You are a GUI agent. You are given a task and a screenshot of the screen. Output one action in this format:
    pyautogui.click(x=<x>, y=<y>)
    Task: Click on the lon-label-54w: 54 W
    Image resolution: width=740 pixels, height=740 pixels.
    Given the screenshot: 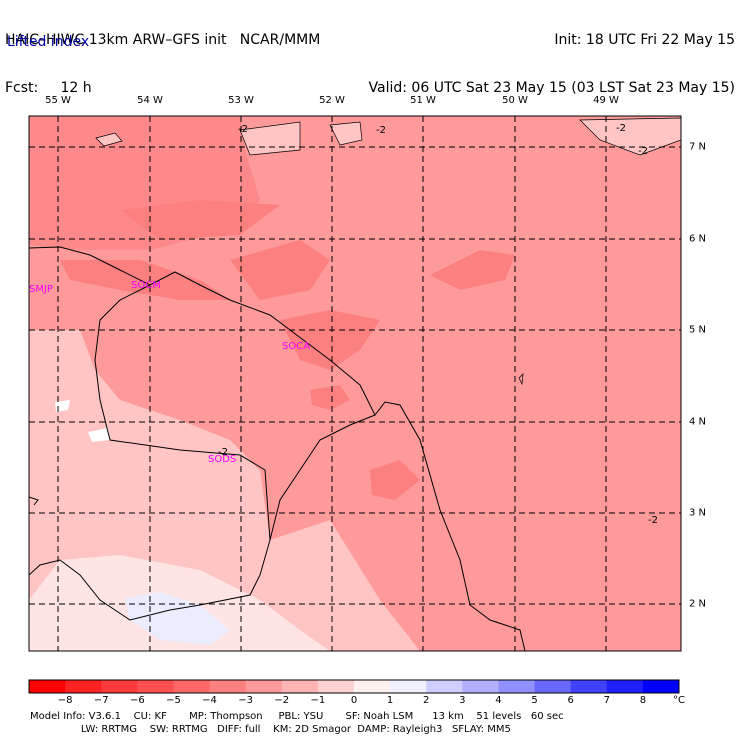 What is the action you would take?
    pyautogui.click(x=150, y=100)
    